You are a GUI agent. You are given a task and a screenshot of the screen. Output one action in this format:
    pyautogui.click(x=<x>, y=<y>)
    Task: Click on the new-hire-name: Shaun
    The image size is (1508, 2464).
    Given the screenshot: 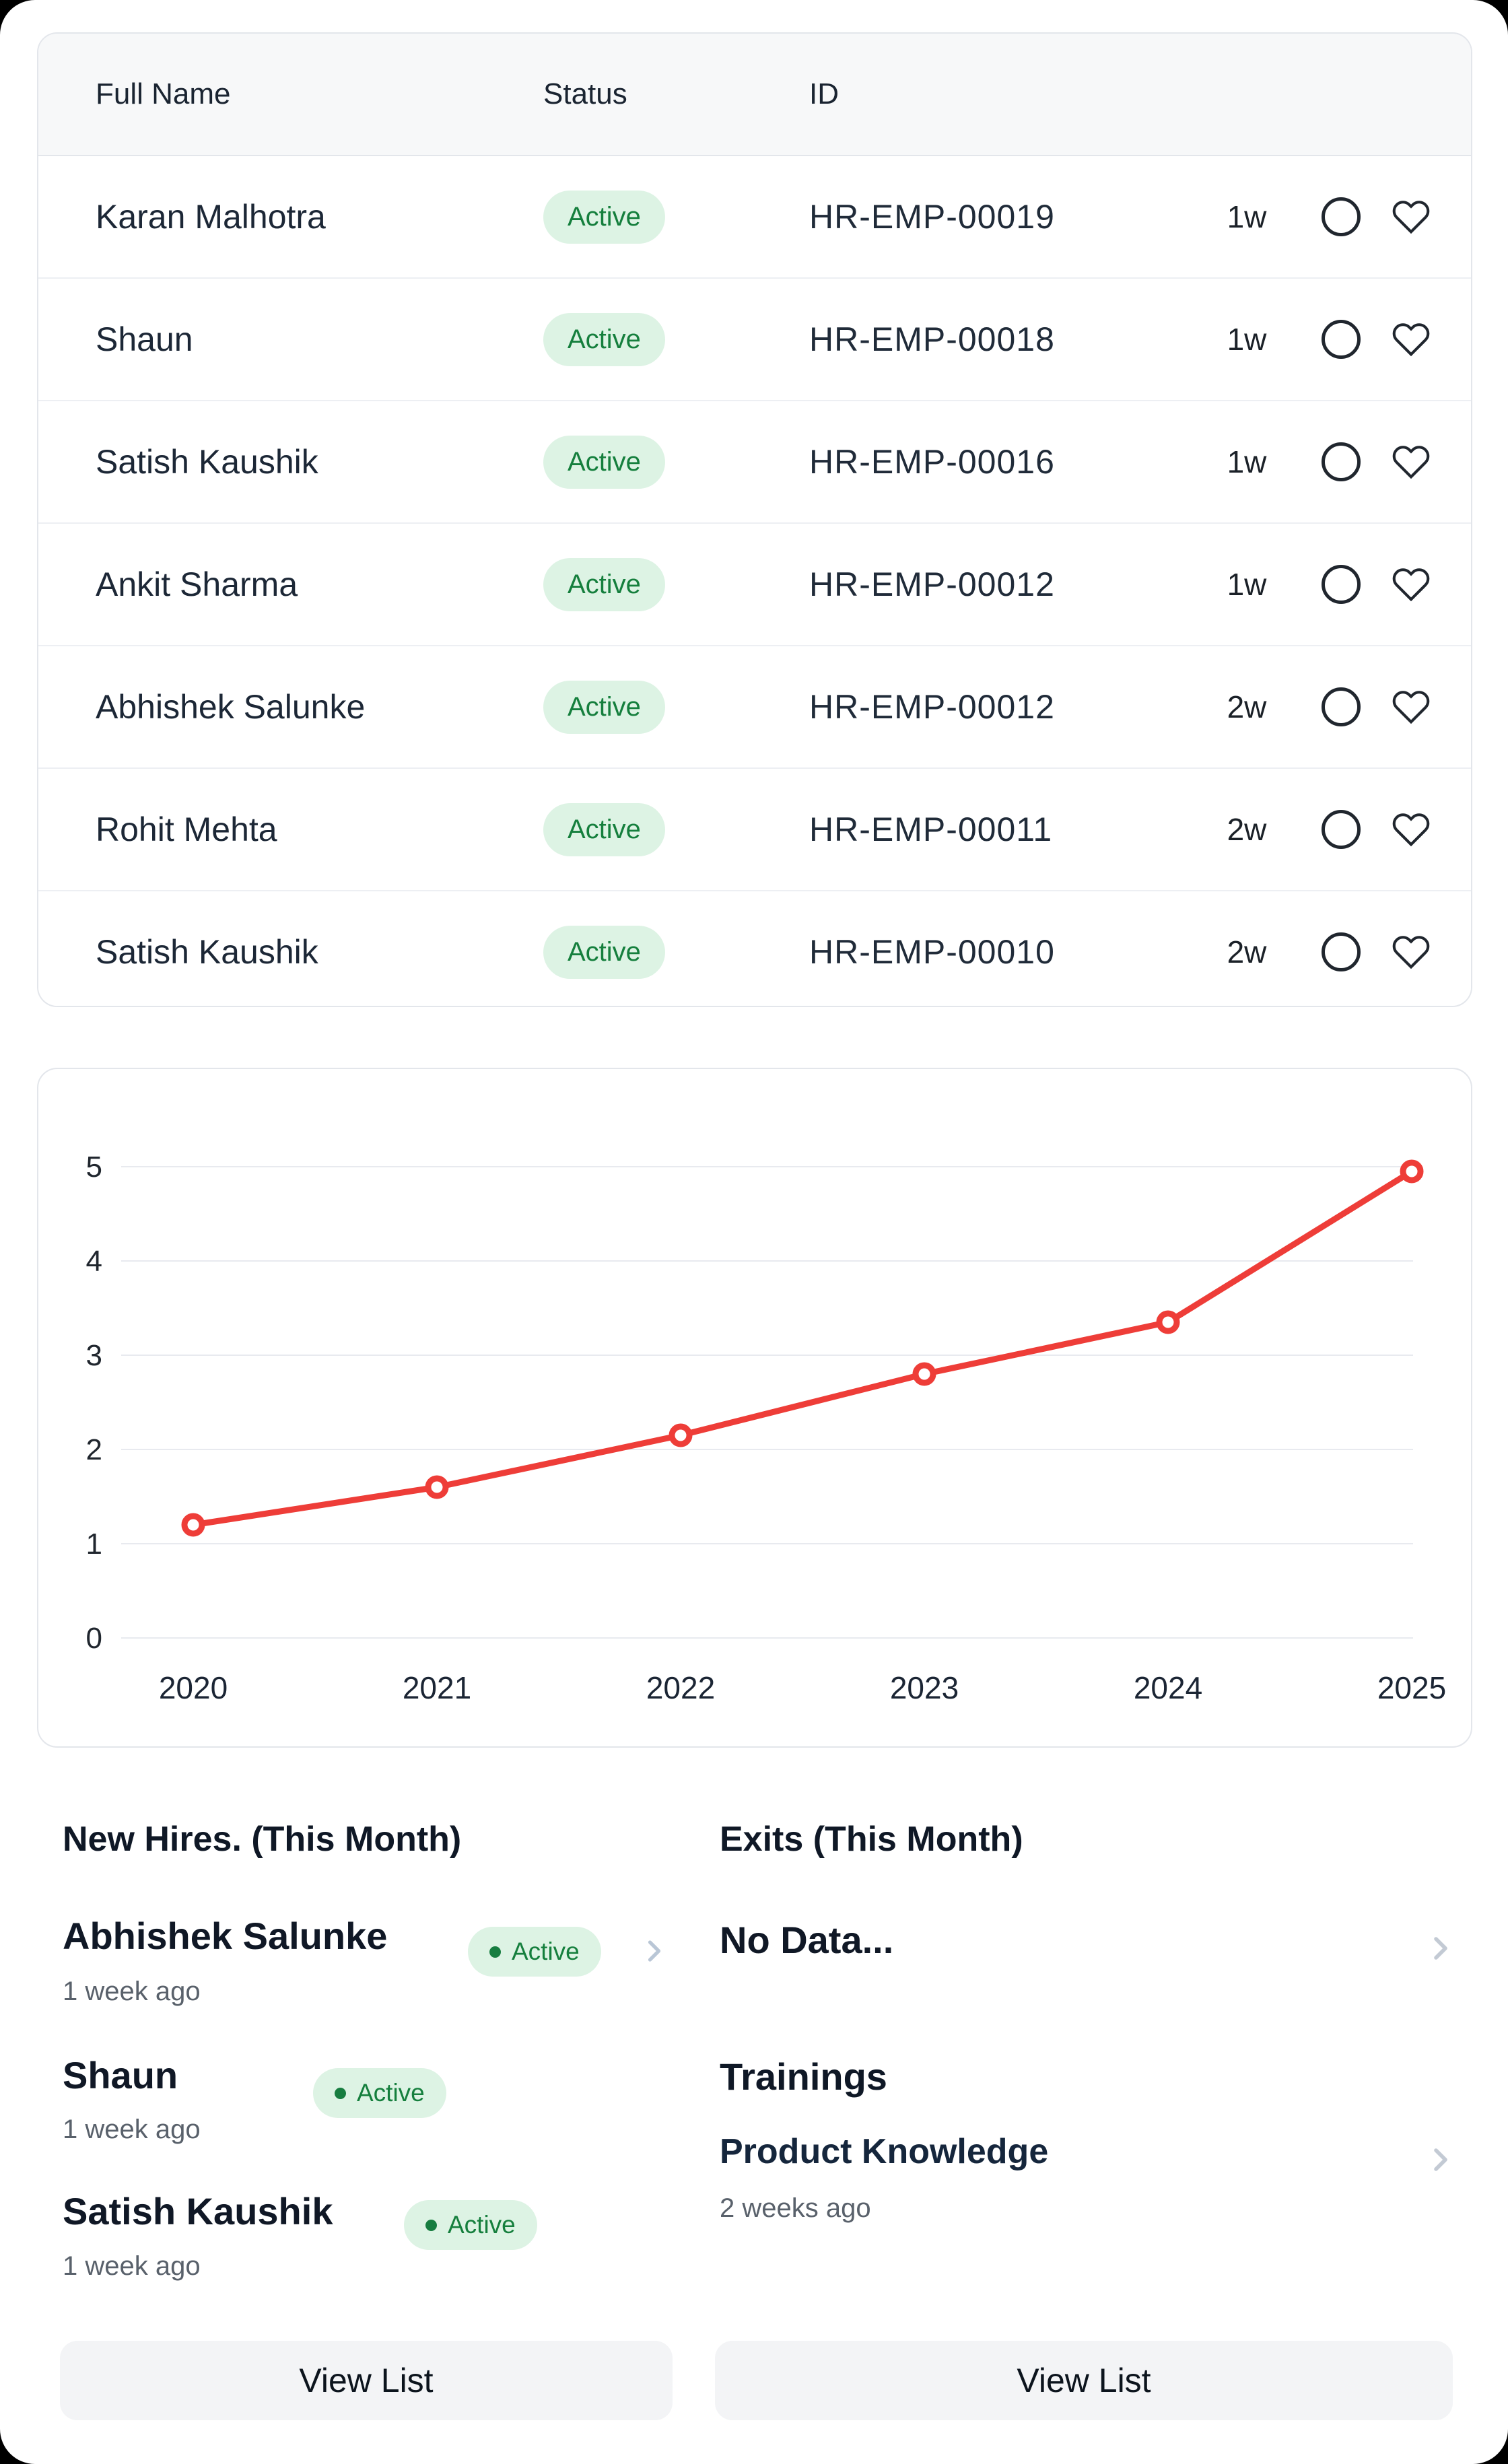 What is the action you would take?
    pyautogui.click(x=121, y=2075)
    